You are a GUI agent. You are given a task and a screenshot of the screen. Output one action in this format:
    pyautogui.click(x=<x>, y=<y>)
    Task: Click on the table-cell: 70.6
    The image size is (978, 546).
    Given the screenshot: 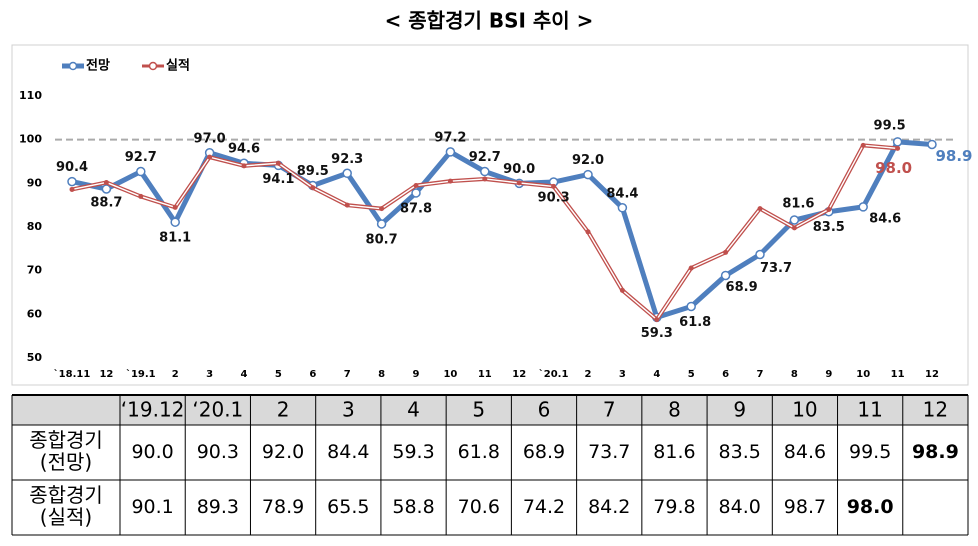 What is the action you would take?
    pyautogui.click(x=479, y=507)
    